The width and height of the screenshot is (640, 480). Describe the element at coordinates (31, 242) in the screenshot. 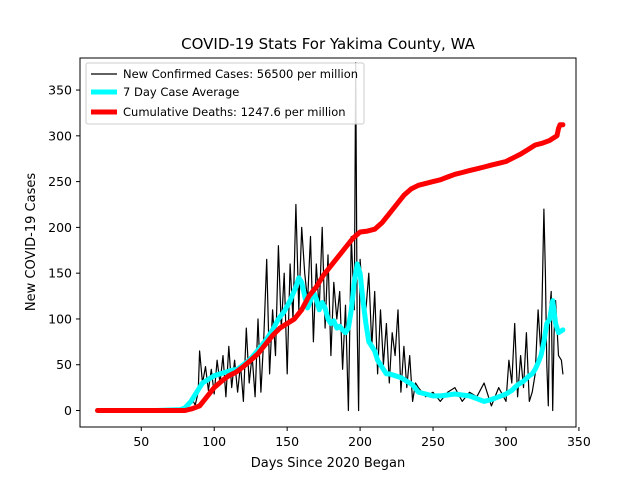

I see `y-axis-label: New COVID-19 Cases` at that location.